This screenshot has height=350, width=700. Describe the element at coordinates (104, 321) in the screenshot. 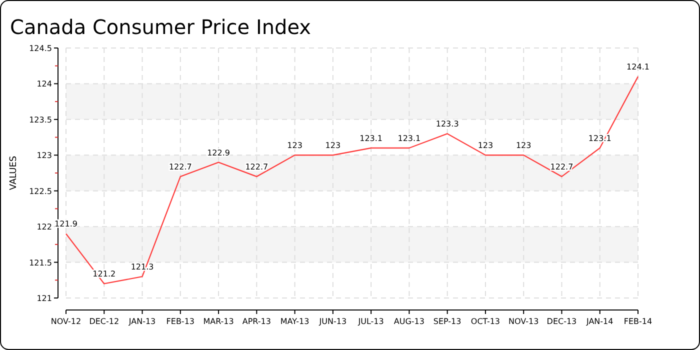

I see `x-tick-label: DEC-12` at that location.